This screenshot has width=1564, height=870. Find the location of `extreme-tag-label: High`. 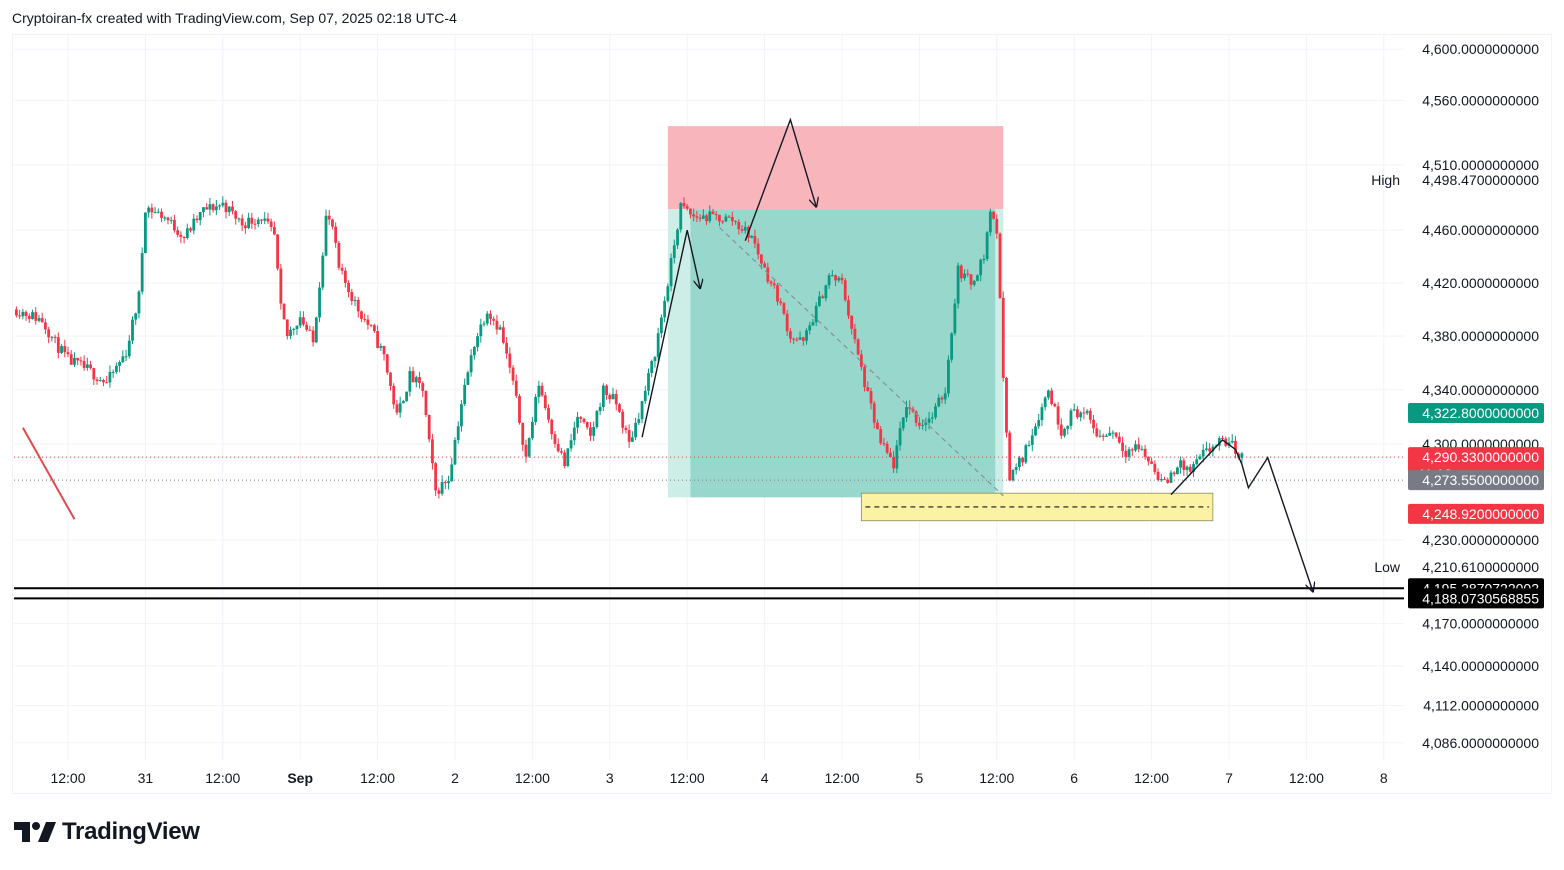

extreme-tag-label: High is located at coordinates (1385, 180).